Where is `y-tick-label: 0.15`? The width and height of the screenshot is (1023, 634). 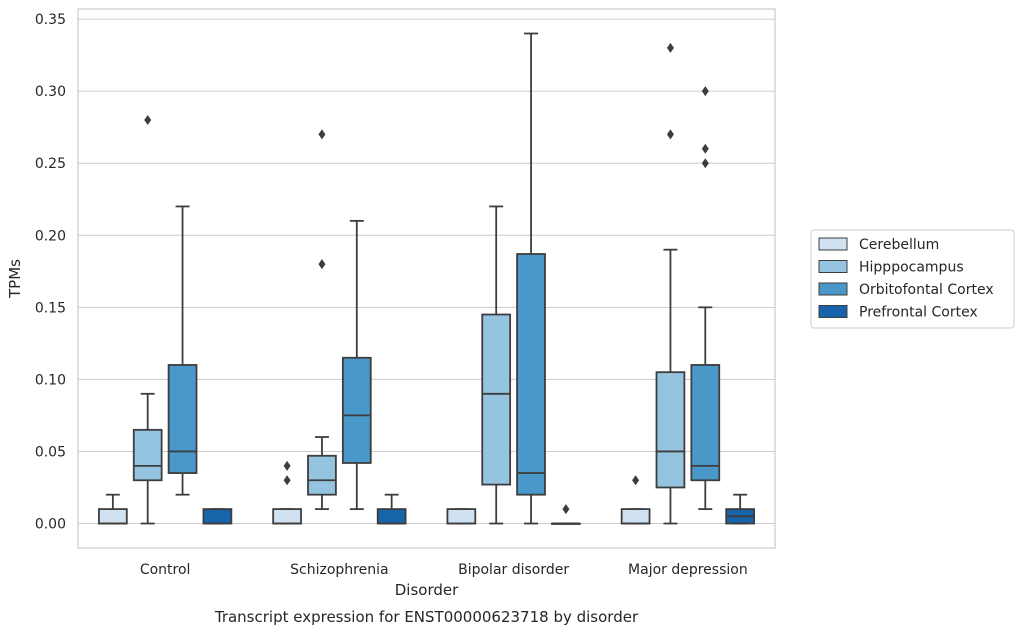
y-tick-label: 0.15 is located at coordinates (50, 308).